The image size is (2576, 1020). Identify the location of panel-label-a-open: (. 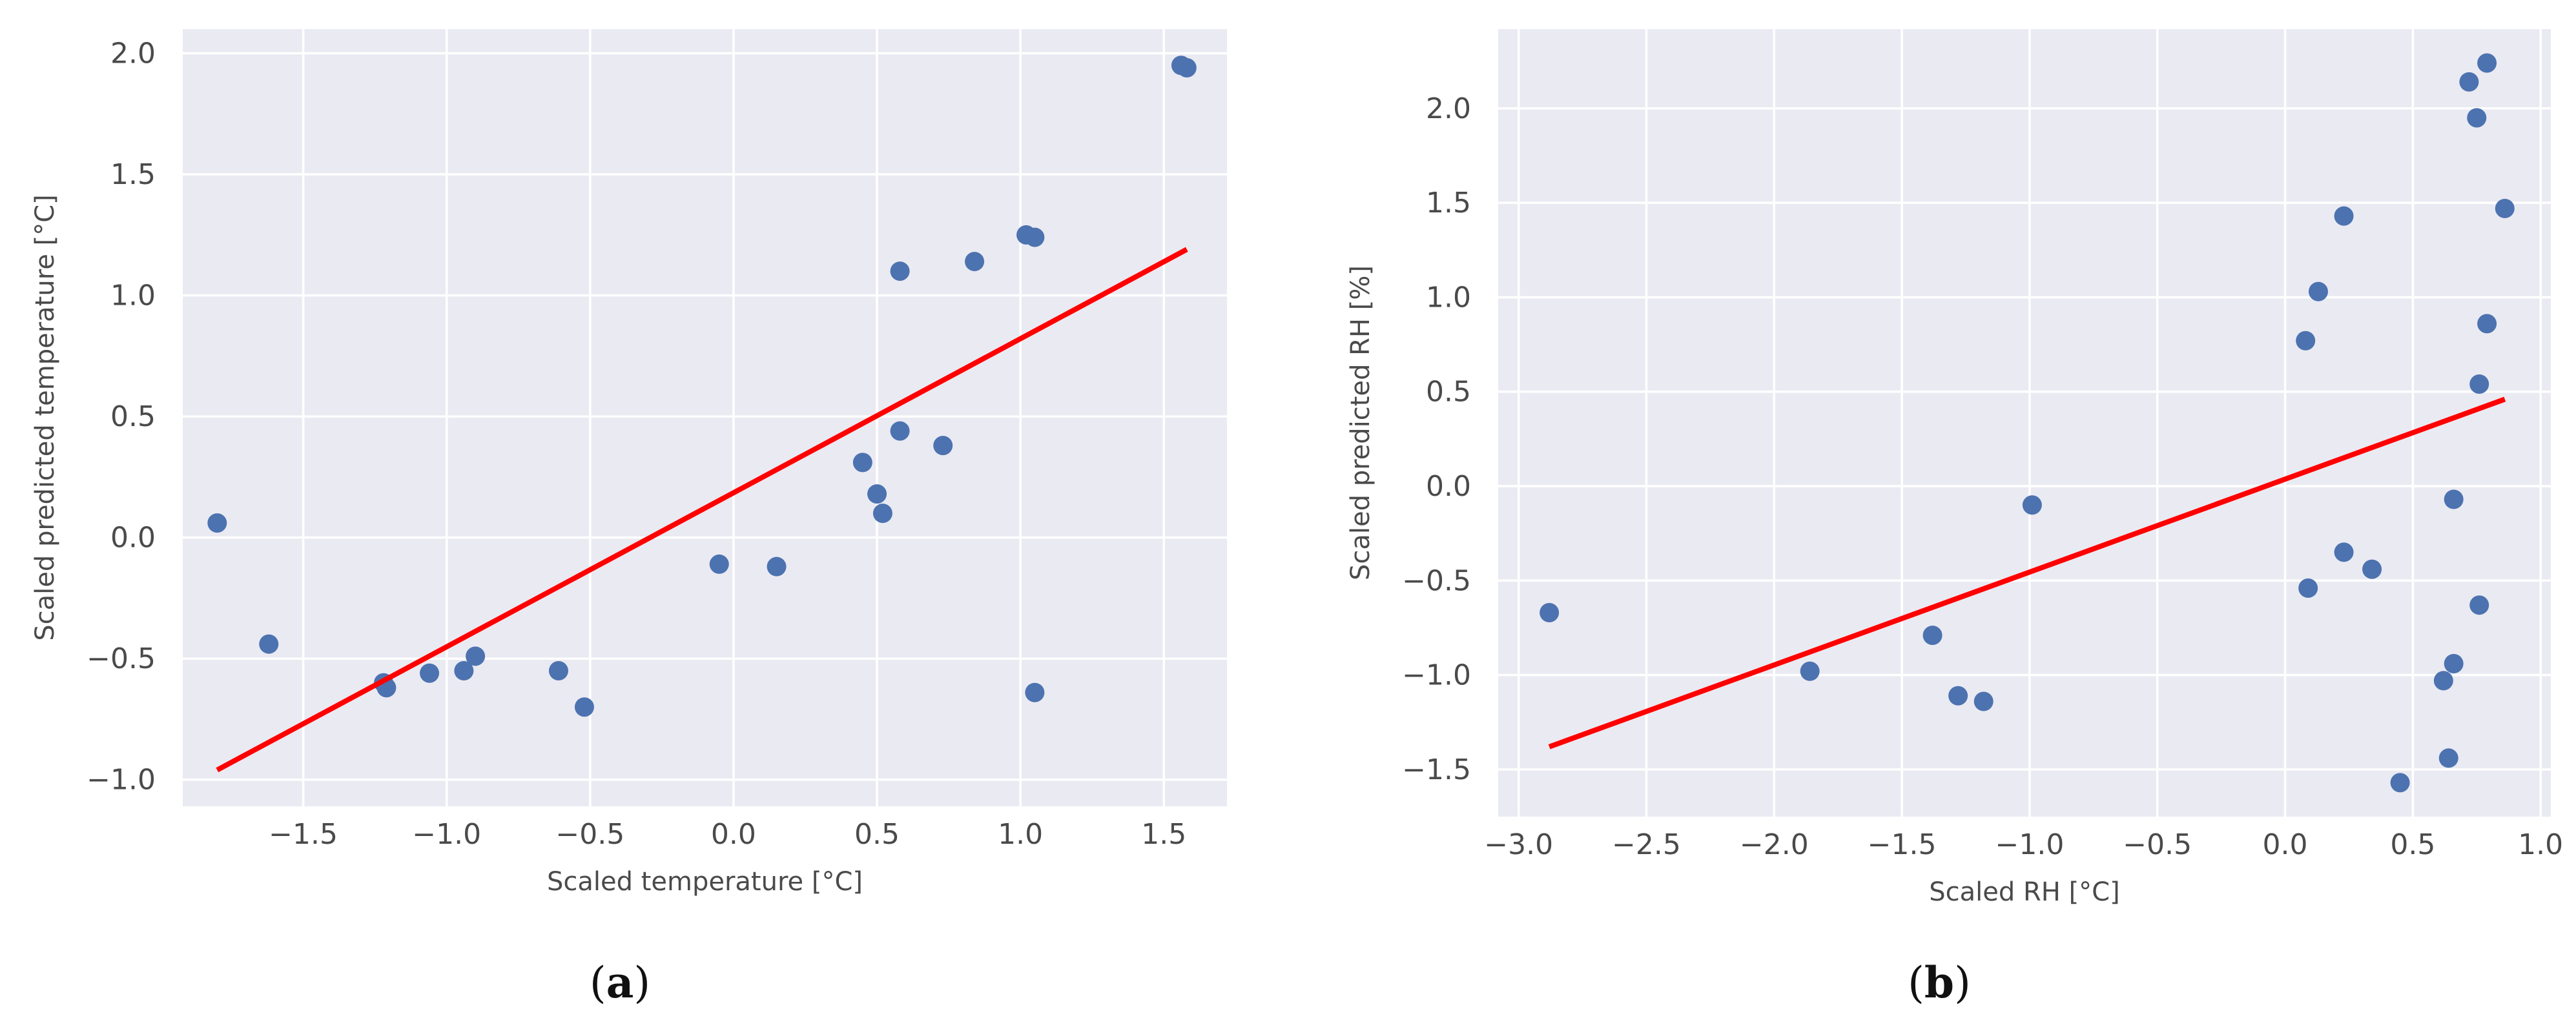
(598, 983).